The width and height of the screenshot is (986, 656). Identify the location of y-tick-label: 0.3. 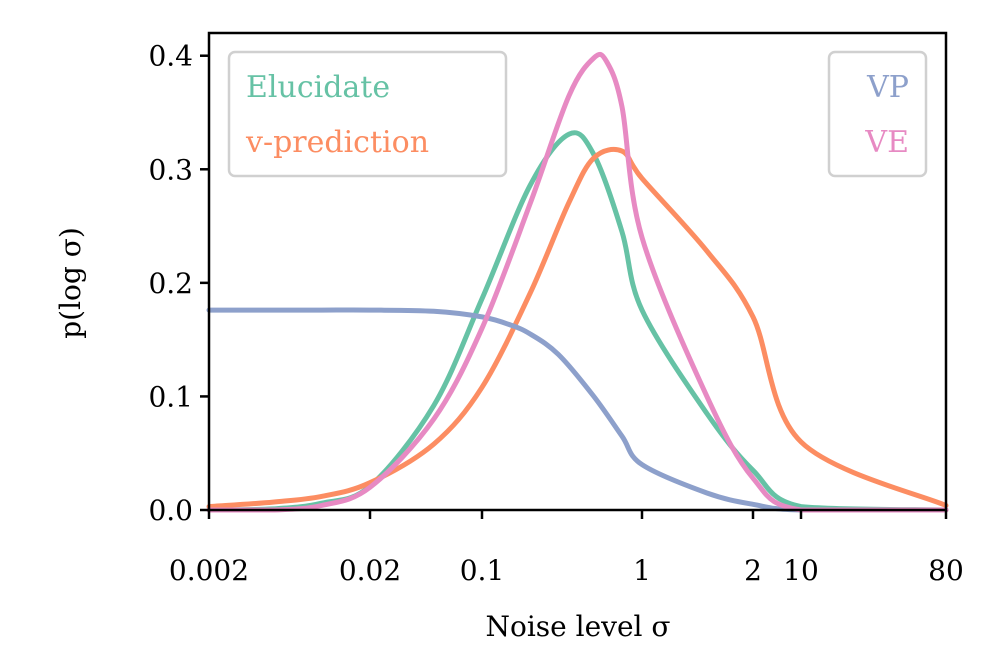
(170, 169).